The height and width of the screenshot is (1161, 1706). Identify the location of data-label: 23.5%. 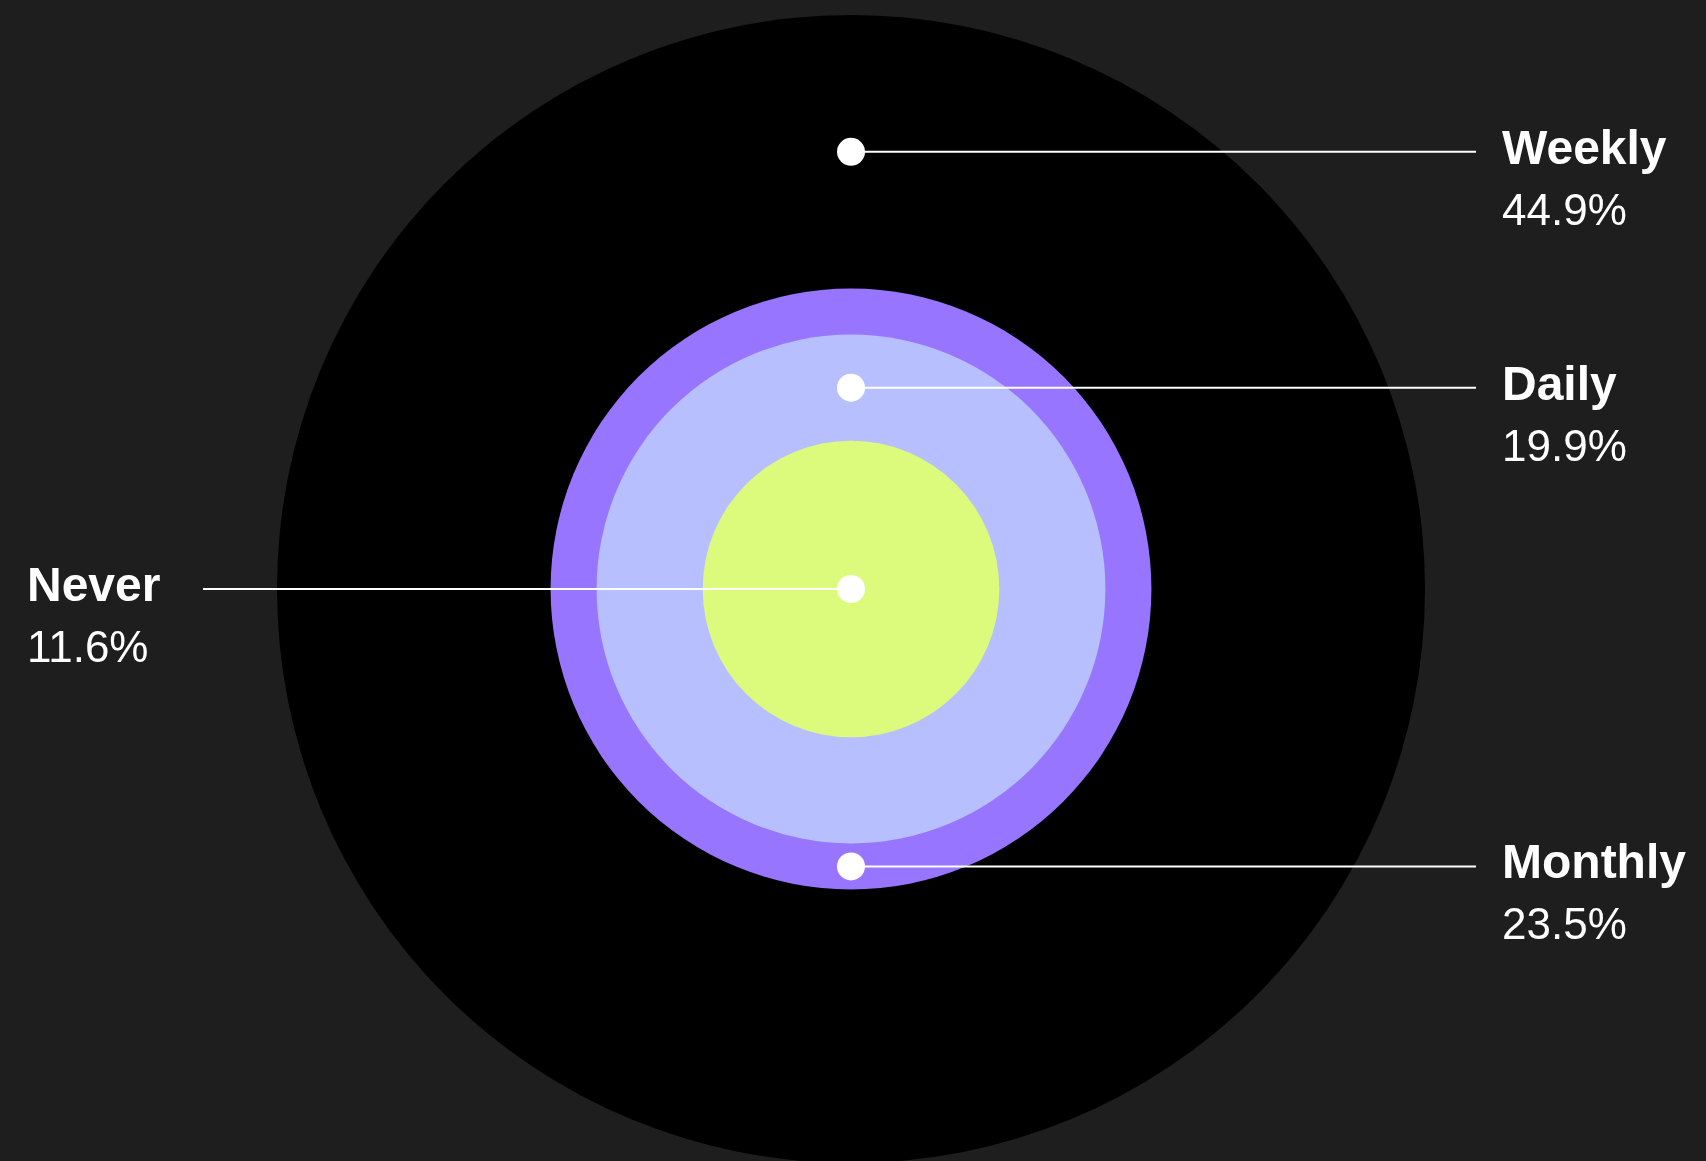
(1564, 924).